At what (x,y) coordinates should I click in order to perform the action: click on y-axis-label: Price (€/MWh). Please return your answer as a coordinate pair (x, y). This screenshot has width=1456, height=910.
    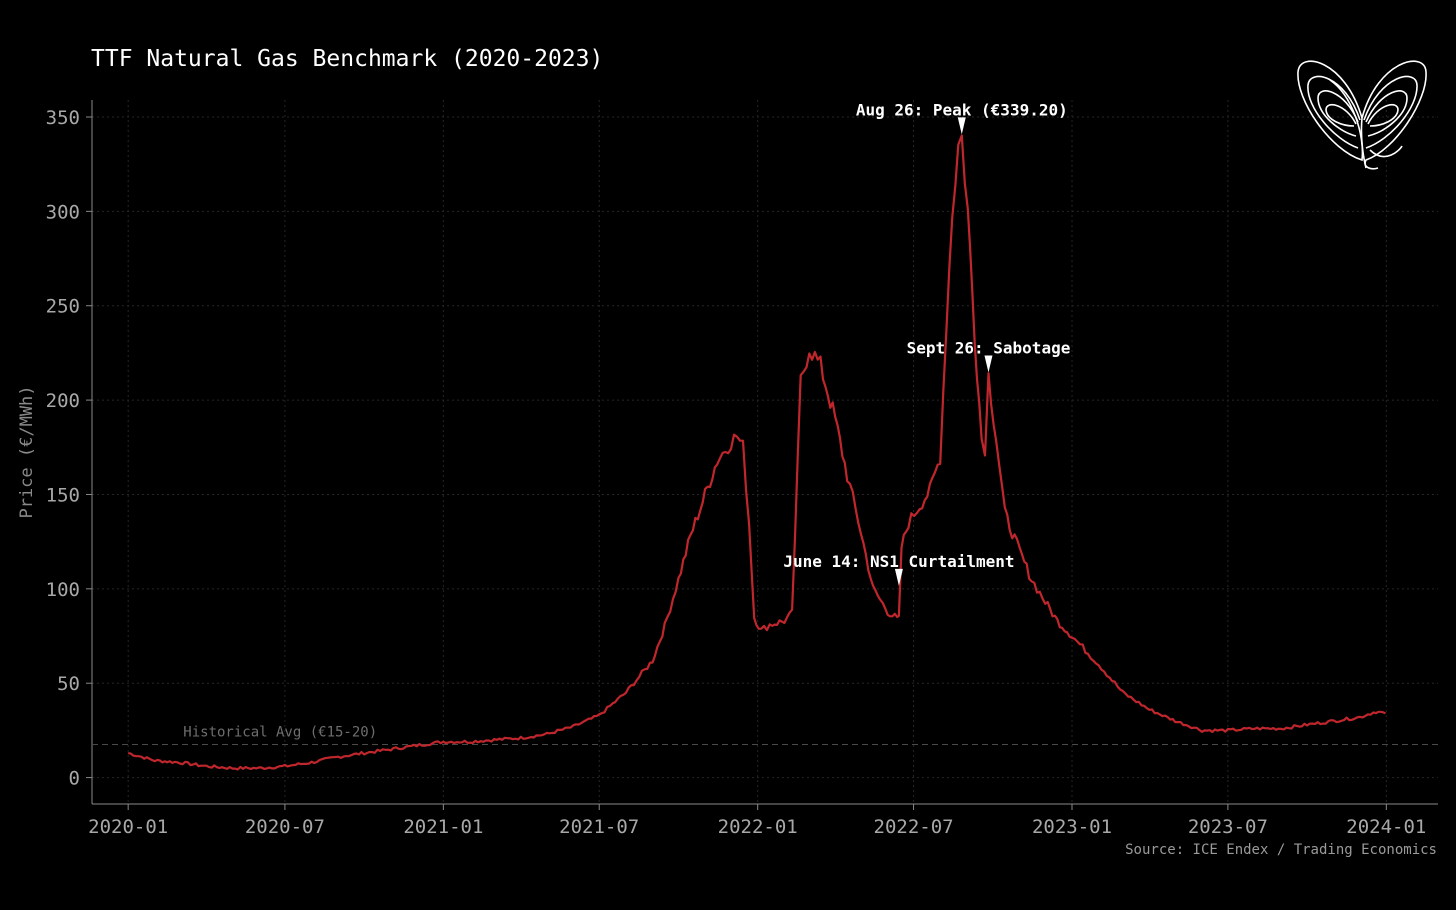
    Looking at the image, I should click on (27, 451).